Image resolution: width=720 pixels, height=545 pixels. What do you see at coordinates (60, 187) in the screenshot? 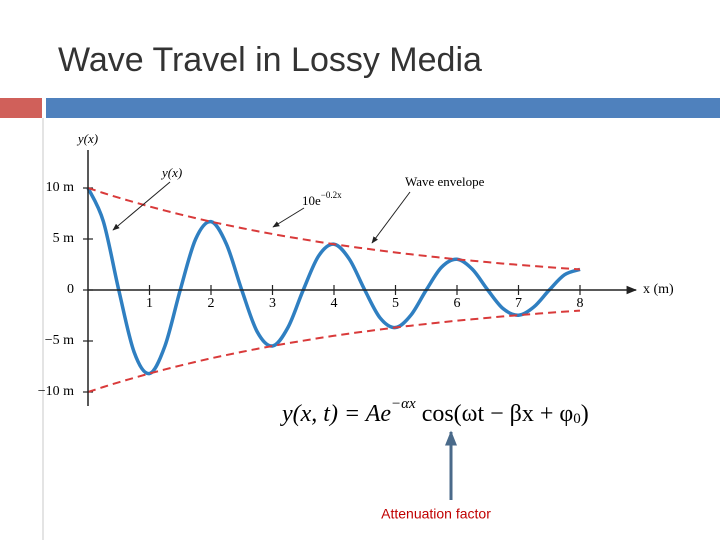
I see `y-tick-label: 10 m` at bounding box center [60, 187].